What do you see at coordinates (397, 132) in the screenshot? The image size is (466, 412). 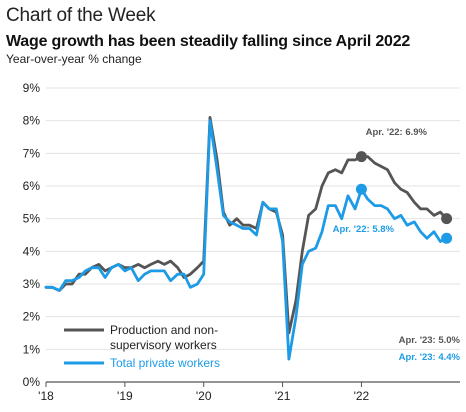 I see `data-label: Apr. '22: 6.9%` at bounding box center [397, 132].